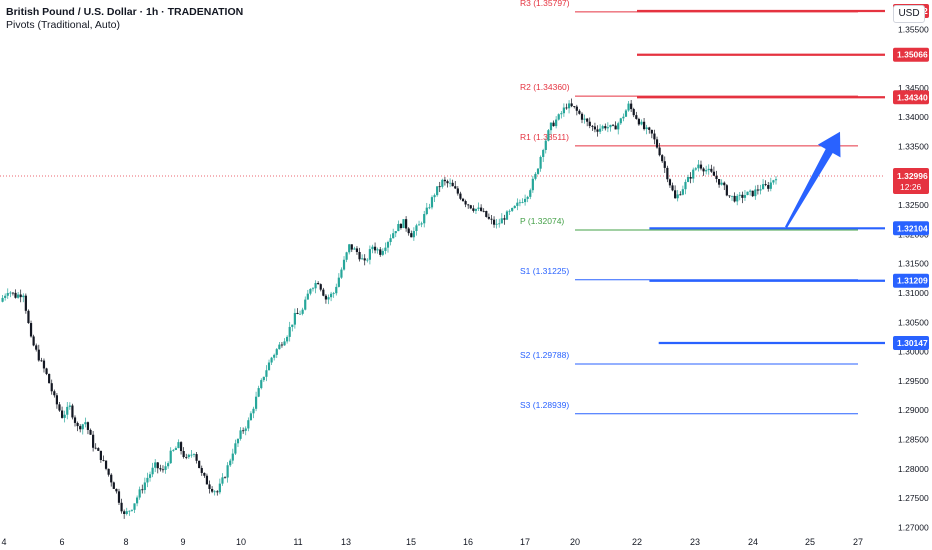 The width and height of the screenshot is (932, 550). Describe the element at coordinates (913, 469) in the screenshot. I see `y-tick-label: 1.28000` at that location.